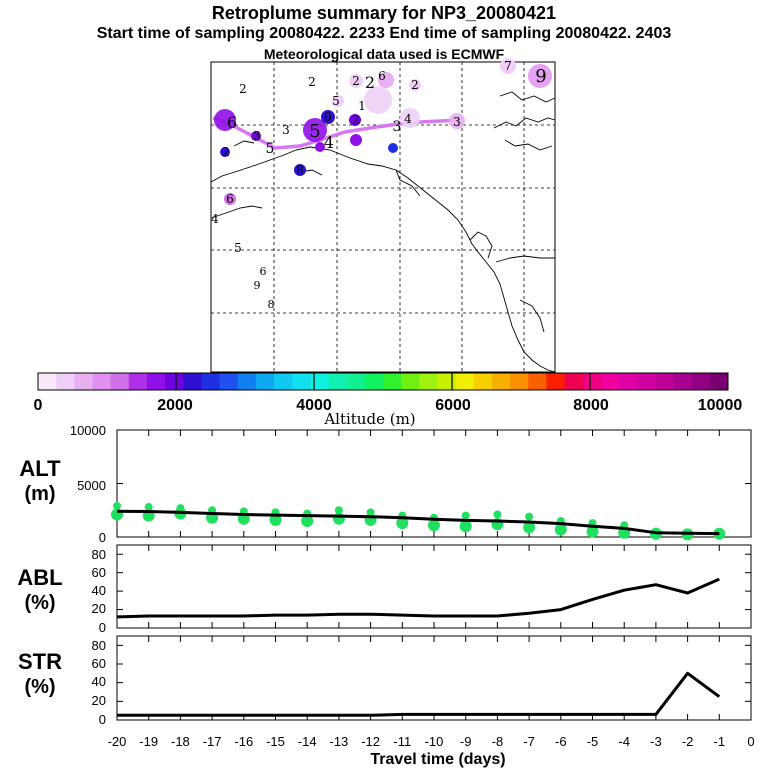 Image resolution: width=768 pixels, height=768 pixels. I want to click on x-tick-label: -15, so click(275, 741).